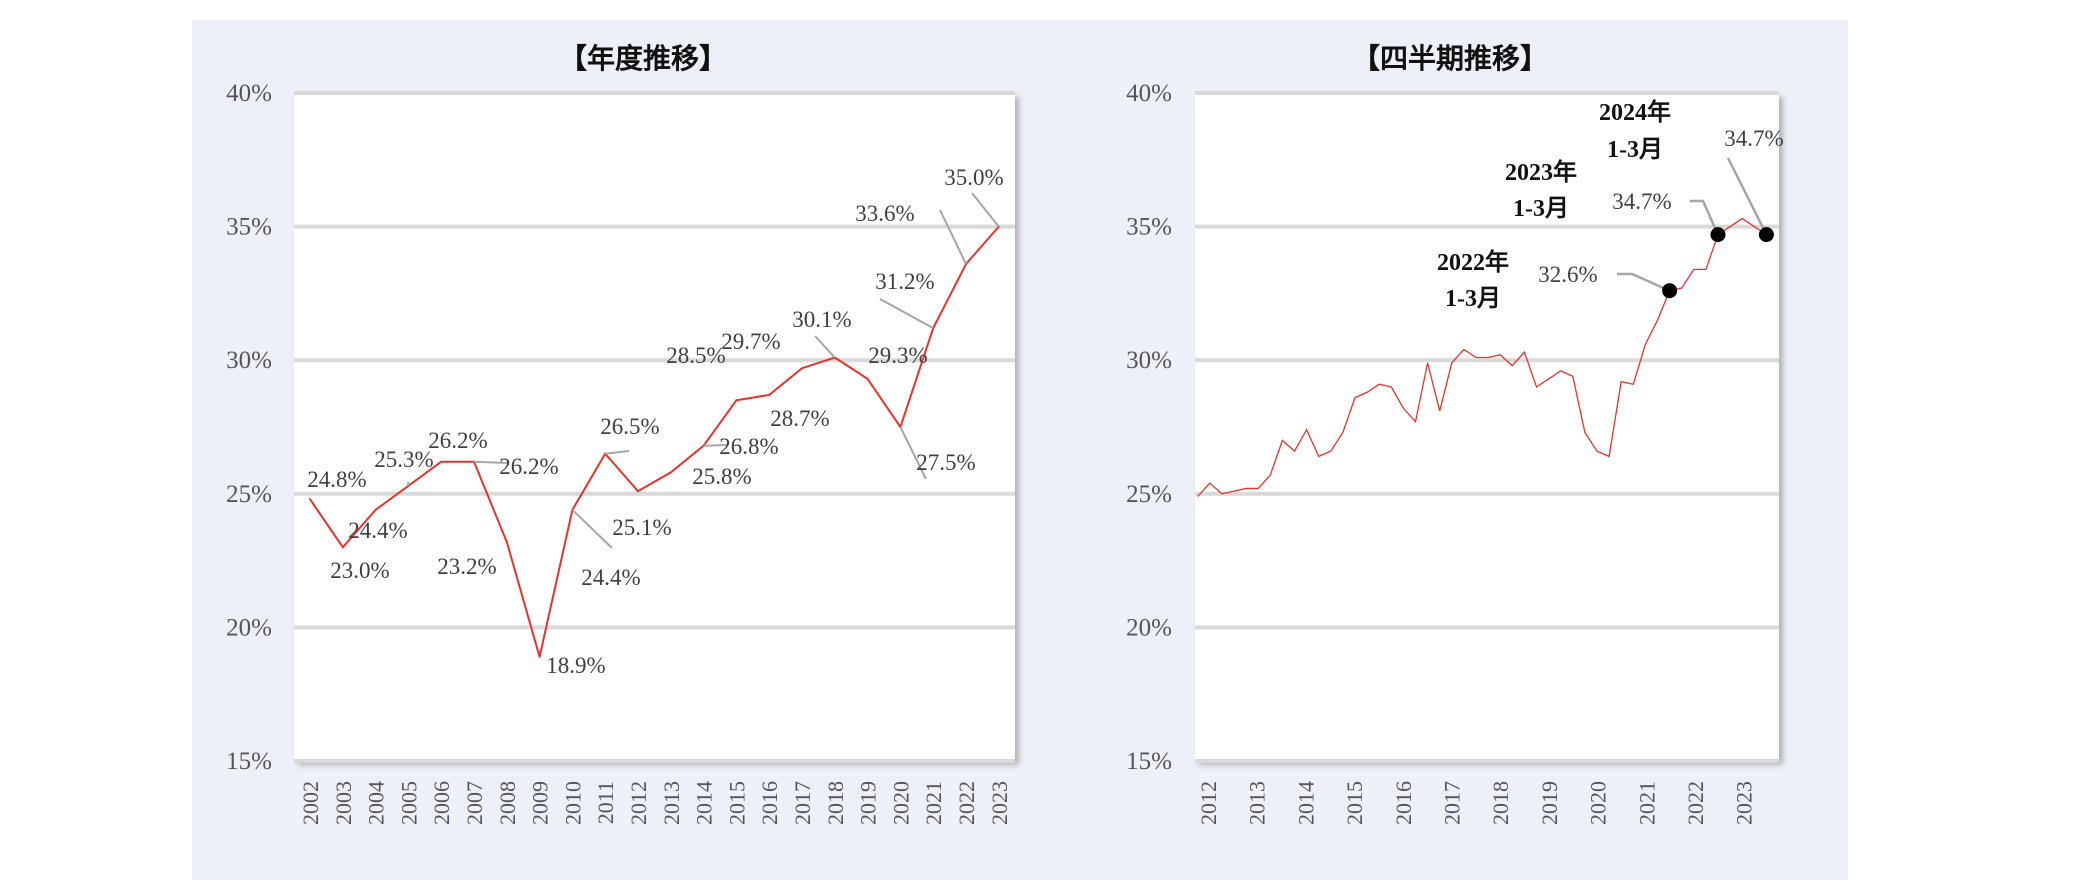  I want to click on quarterly-x-tick-label: 2015, so click(1354, 803).